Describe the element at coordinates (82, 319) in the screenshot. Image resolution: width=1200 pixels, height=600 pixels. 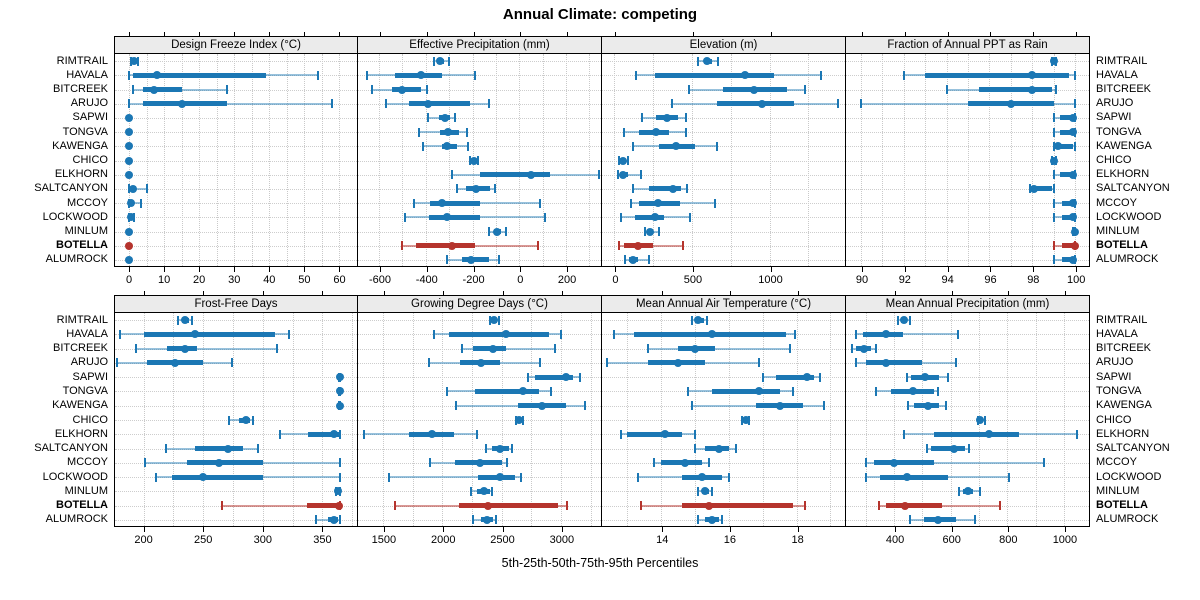
I see `site-label-left-rimtrail: RIMTRAIL` at that location.